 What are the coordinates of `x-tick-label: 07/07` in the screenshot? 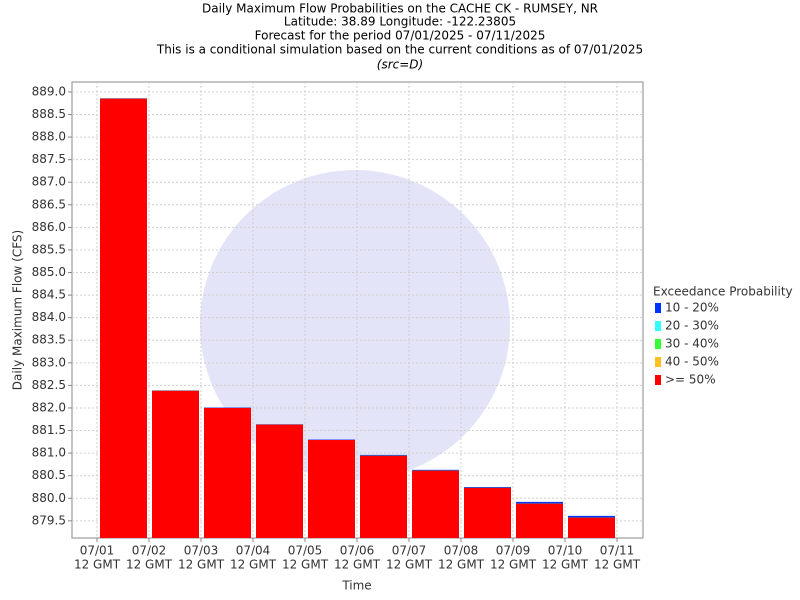 It's located at (409, 551).